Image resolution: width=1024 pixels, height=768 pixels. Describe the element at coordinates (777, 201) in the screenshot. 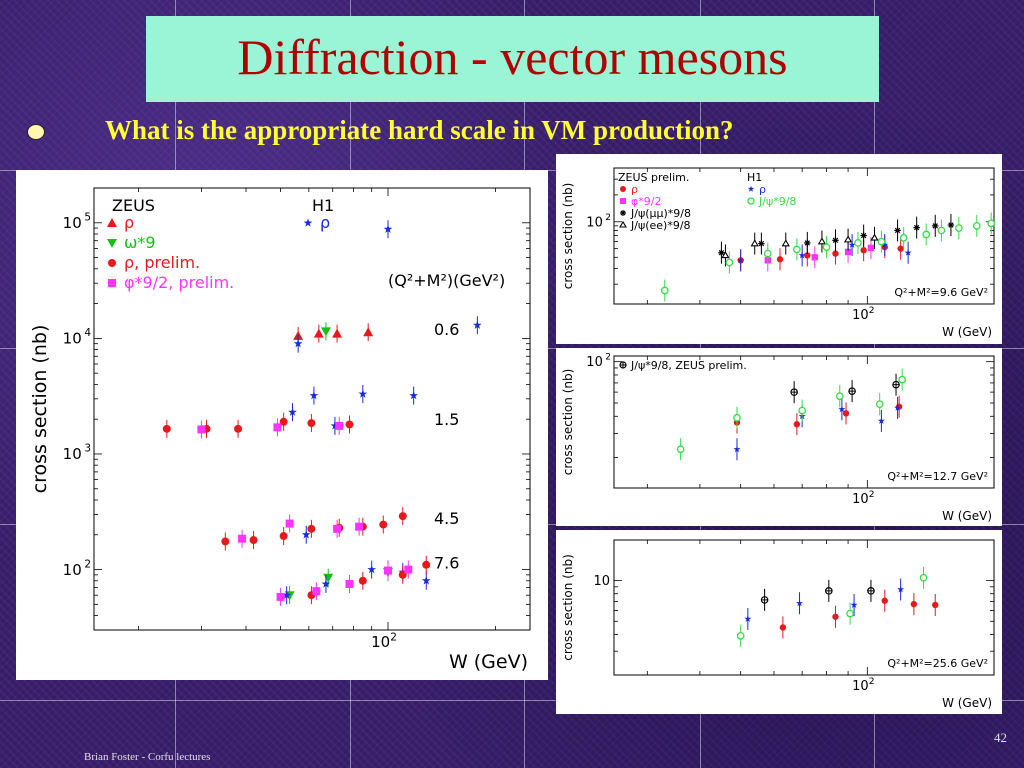

I see `legend-label: J/ψ*9/8` at that location.